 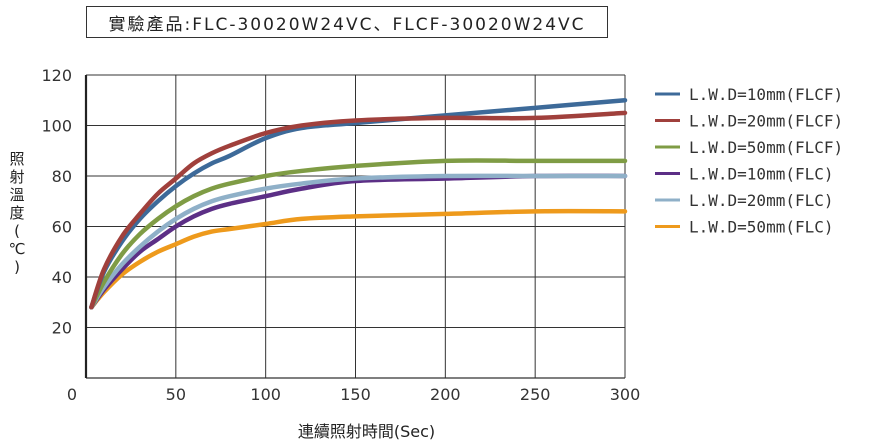 What do you see at coordinates (56, 202) in the screenshot?
I see `y-tick-labels: 20 40 60 80 100 120` at bounding box center [56, 202].